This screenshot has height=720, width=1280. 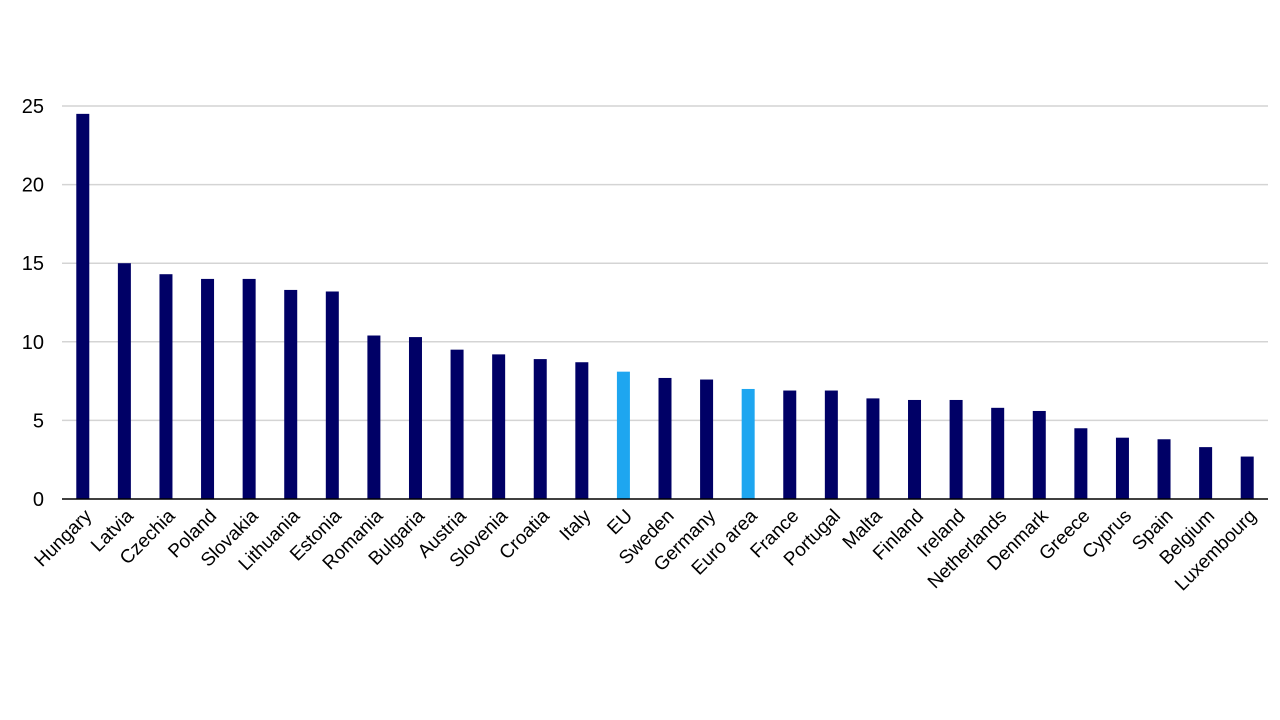 I want to click on bar-slovakia, so click(x=249, y=388).